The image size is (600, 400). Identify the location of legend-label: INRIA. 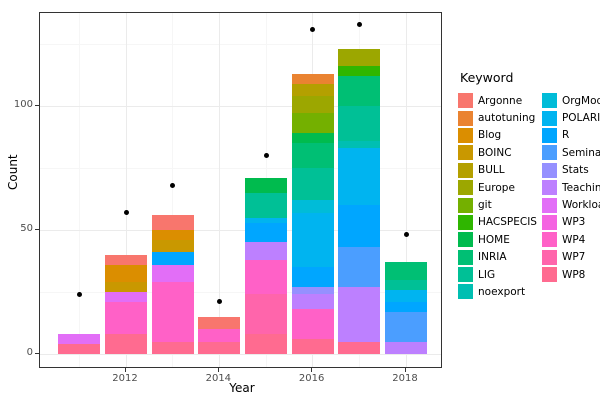
(492, 257).